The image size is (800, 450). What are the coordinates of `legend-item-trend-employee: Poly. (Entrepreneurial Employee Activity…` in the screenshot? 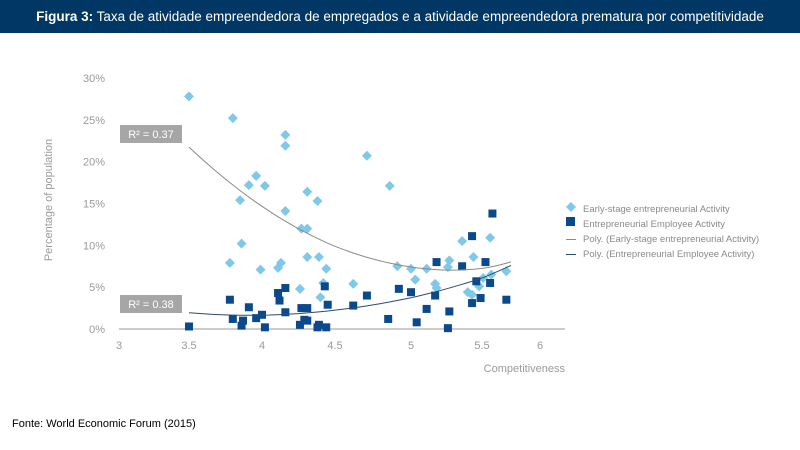 It's located at (662, 254).